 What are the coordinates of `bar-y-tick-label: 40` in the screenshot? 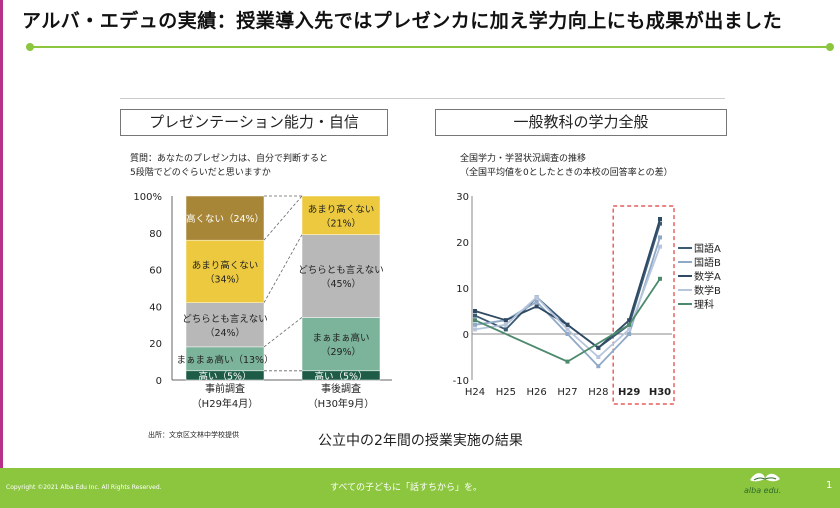 It's located at (155, 307).